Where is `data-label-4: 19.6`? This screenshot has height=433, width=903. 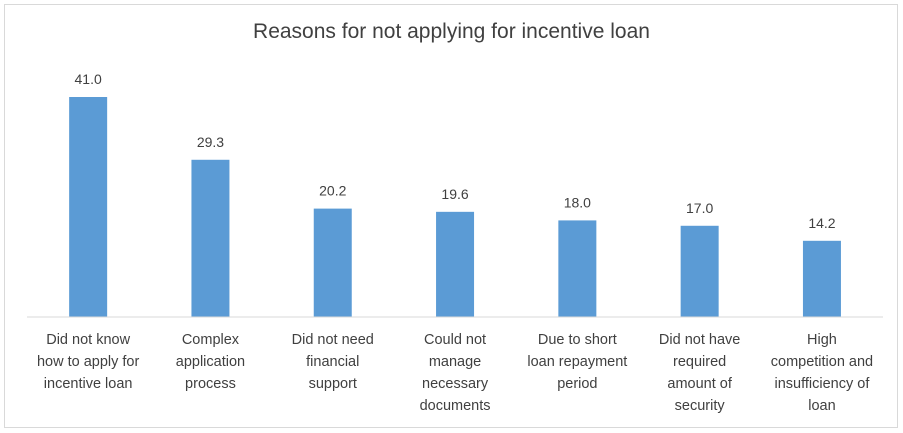
data-label-4: 19.6 is located at coordinates (454, 194).